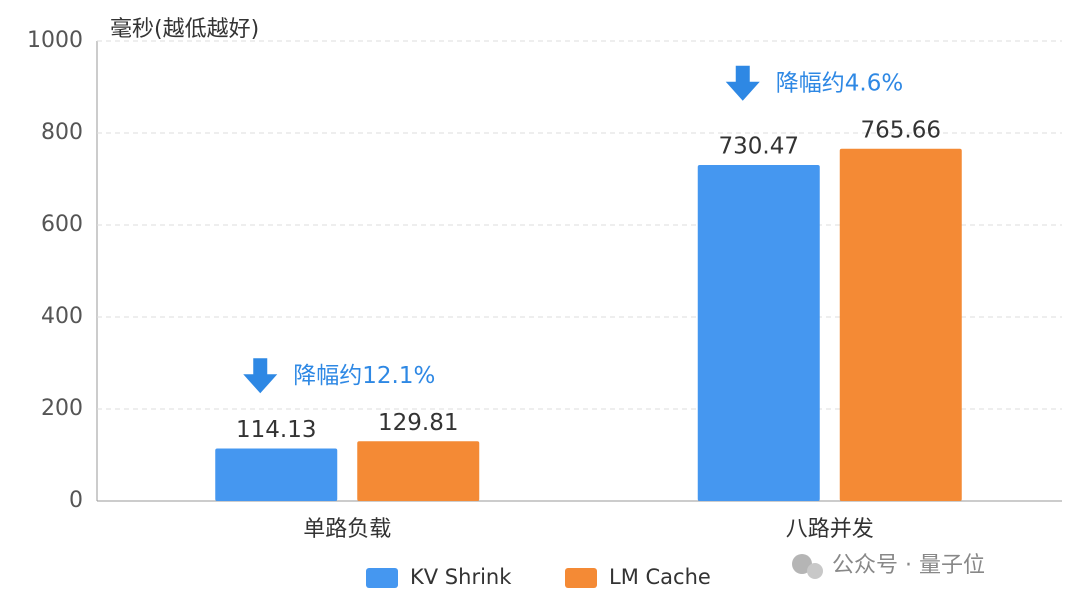 The width and height of the screenshot is (1080, 608). Describe the element at coordinates (62, 316) in the screenshot. I see `y-tick-label: 400` at that location.